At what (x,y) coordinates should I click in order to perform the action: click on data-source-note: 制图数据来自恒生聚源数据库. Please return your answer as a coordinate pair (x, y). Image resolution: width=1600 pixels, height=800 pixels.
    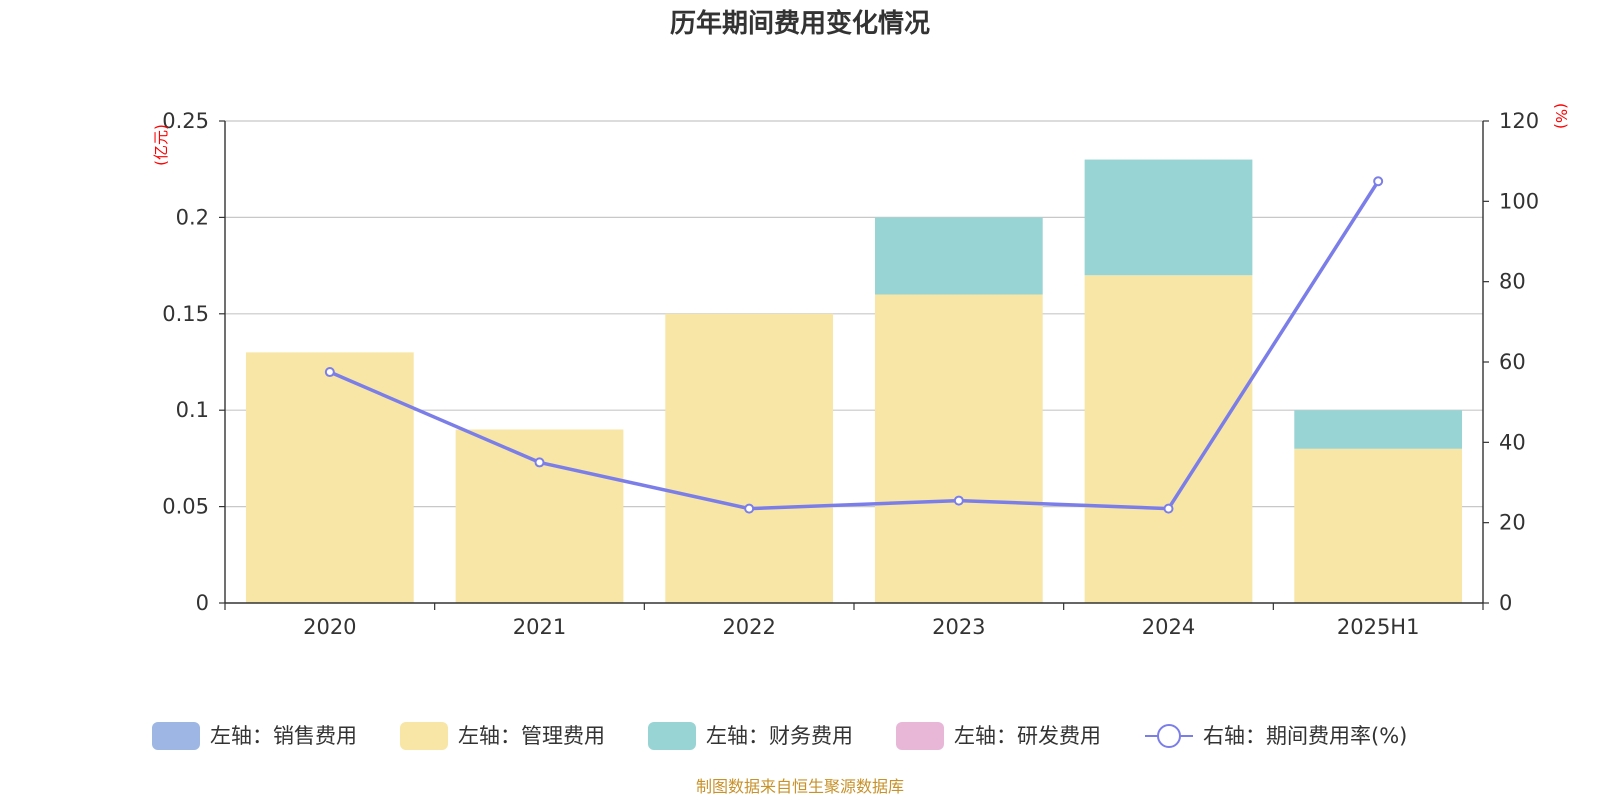
    Looking at the image, I should click on (800, 786).